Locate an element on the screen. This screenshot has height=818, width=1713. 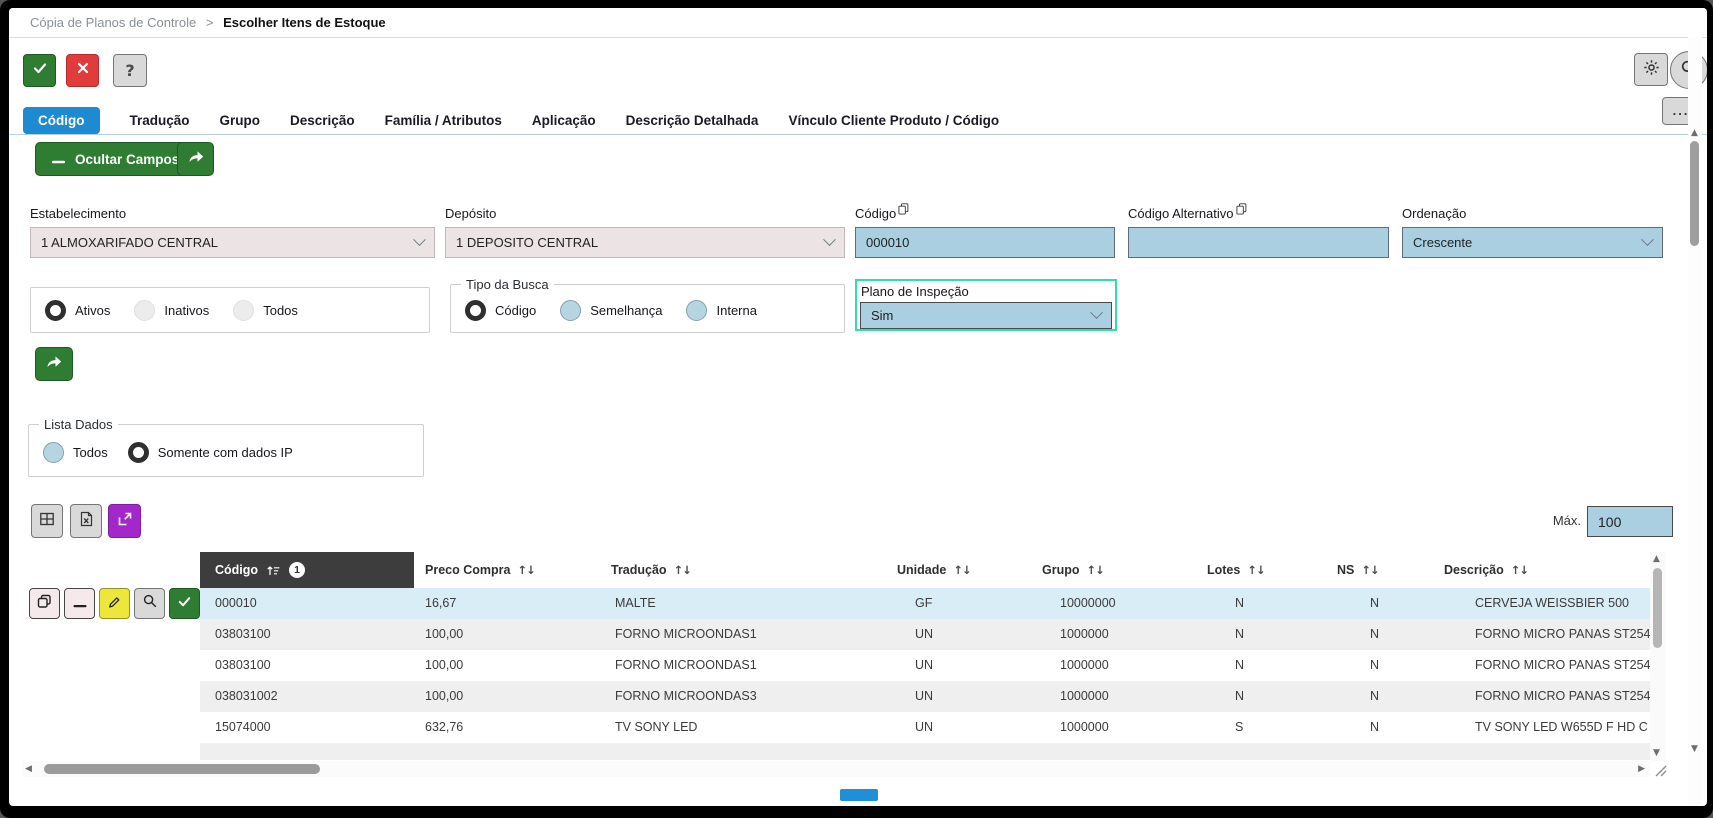
column-header-codigo: Código 1 is located at coordinates (307, 570).